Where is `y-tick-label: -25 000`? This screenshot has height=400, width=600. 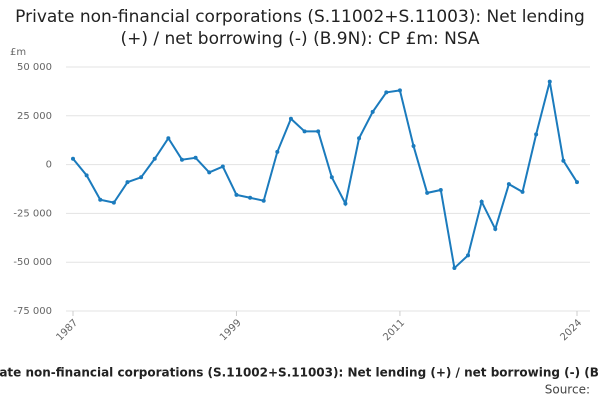 y-tick-label: -25 000 is located at coordinates (32, 213).